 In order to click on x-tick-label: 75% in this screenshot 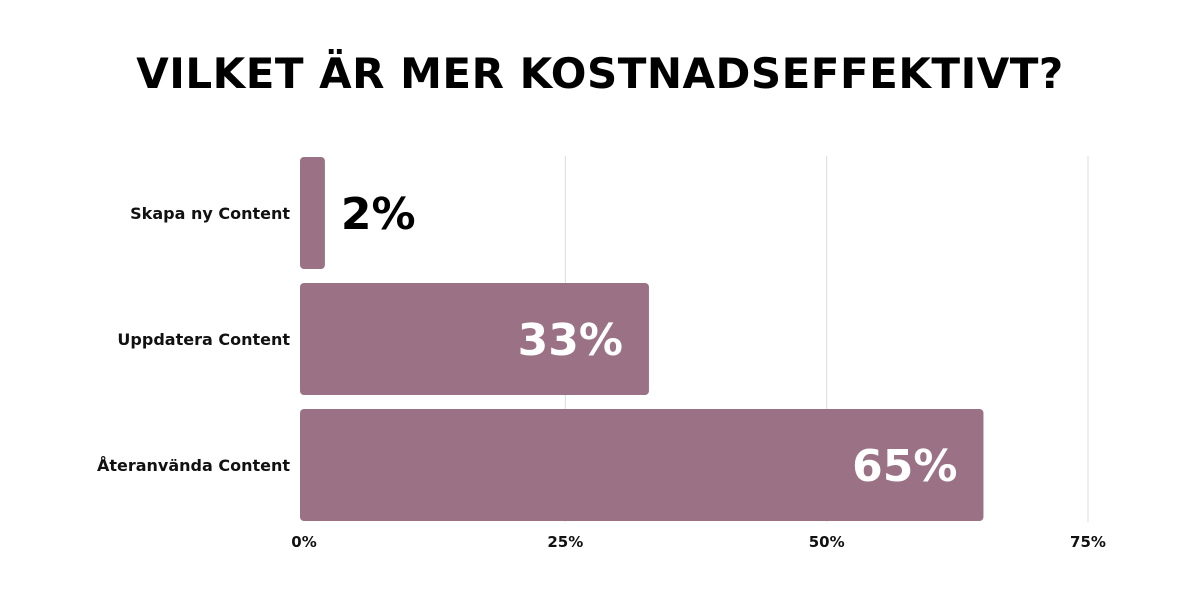, I will do `click(1088, 542)`.